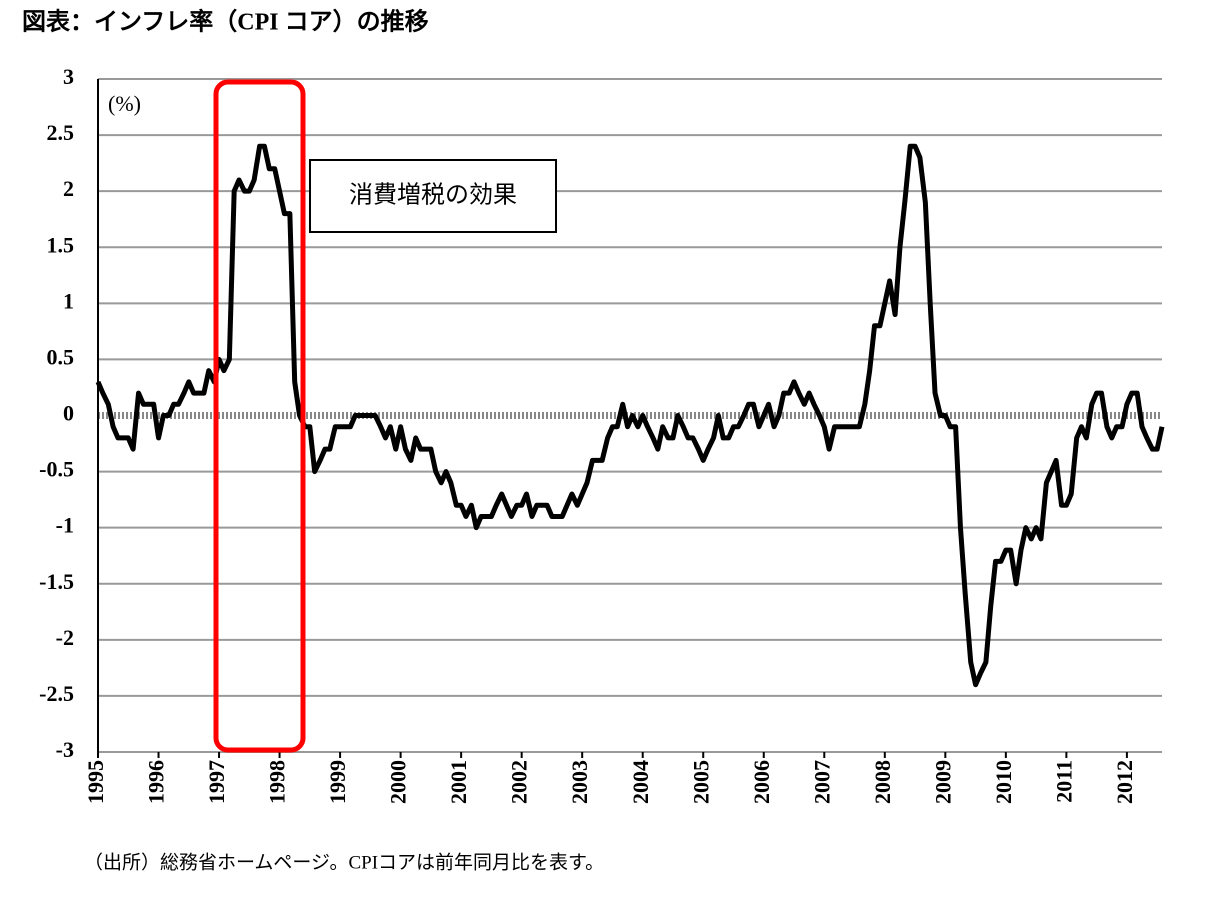 Image resolution: width=1205 pixels, height=909 pixels. I want to click on y-tick-label: 3, so click(68, 76).